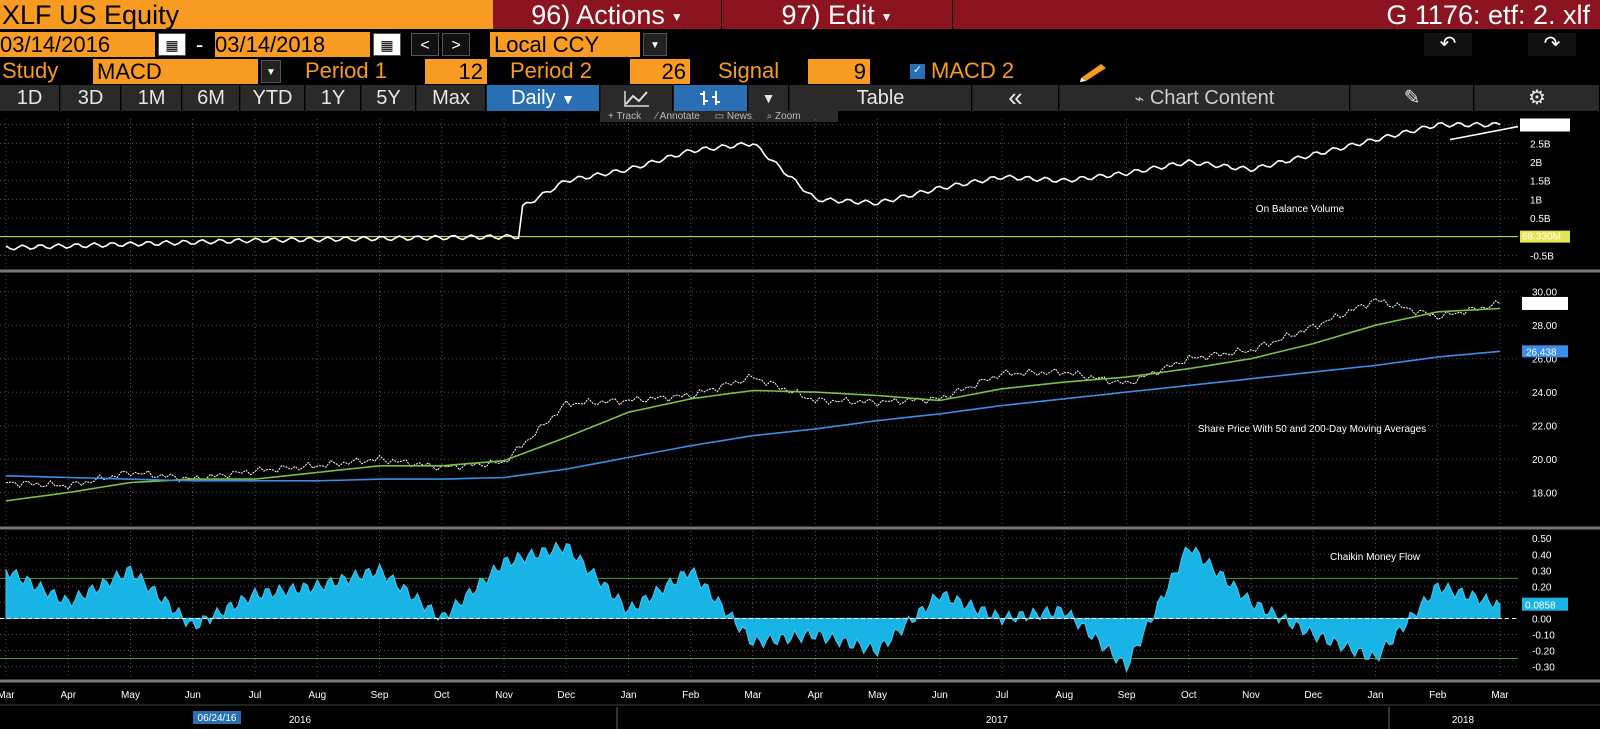 Image resolution: width=1600 pixels, height=729 pixels. Describe the element at coordinates (425, 44) in the screenshot. I see `prev-button: <` at that location.